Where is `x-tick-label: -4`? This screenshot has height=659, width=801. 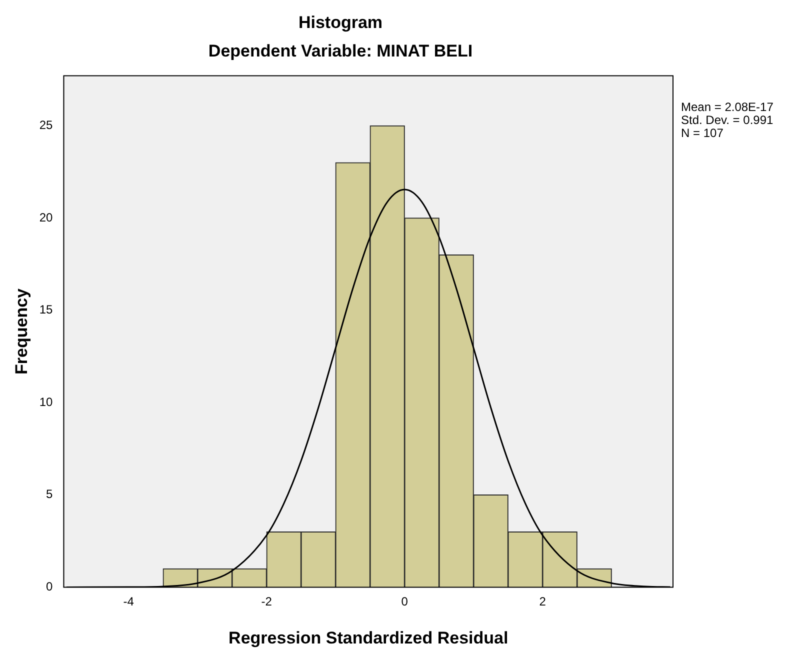
x-tick-label: -4 is located at coordinates (128, 601).